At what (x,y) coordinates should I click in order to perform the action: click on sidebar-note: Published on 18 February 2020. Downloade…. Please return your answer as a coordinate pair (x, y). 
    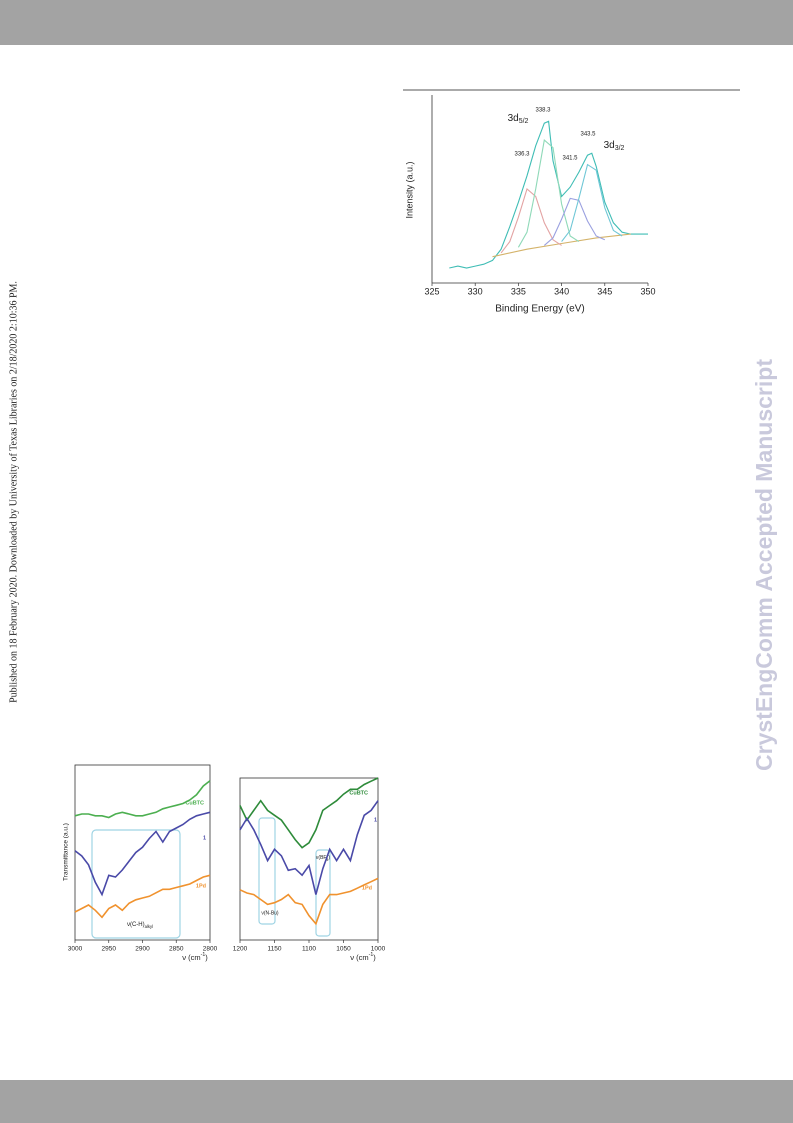
    Looking at the image, I should click on (13, 492).